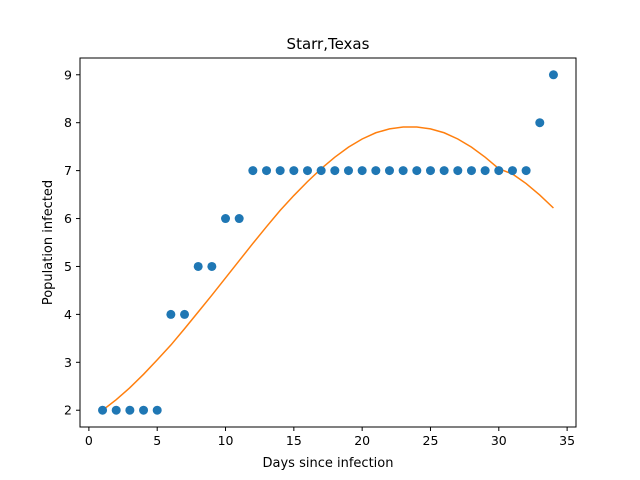  What do you see at coordinates (89, 440) in the screenshot?
I see `x-tick-label: 0` at bounding box center [89, 440].